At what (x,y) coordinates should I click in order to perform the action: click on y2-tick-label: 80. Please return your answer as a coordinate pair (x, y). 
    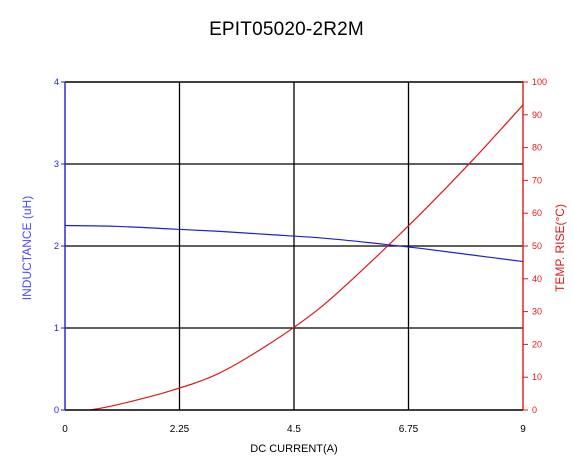
    Looking at the image, I should click on (537, 148).